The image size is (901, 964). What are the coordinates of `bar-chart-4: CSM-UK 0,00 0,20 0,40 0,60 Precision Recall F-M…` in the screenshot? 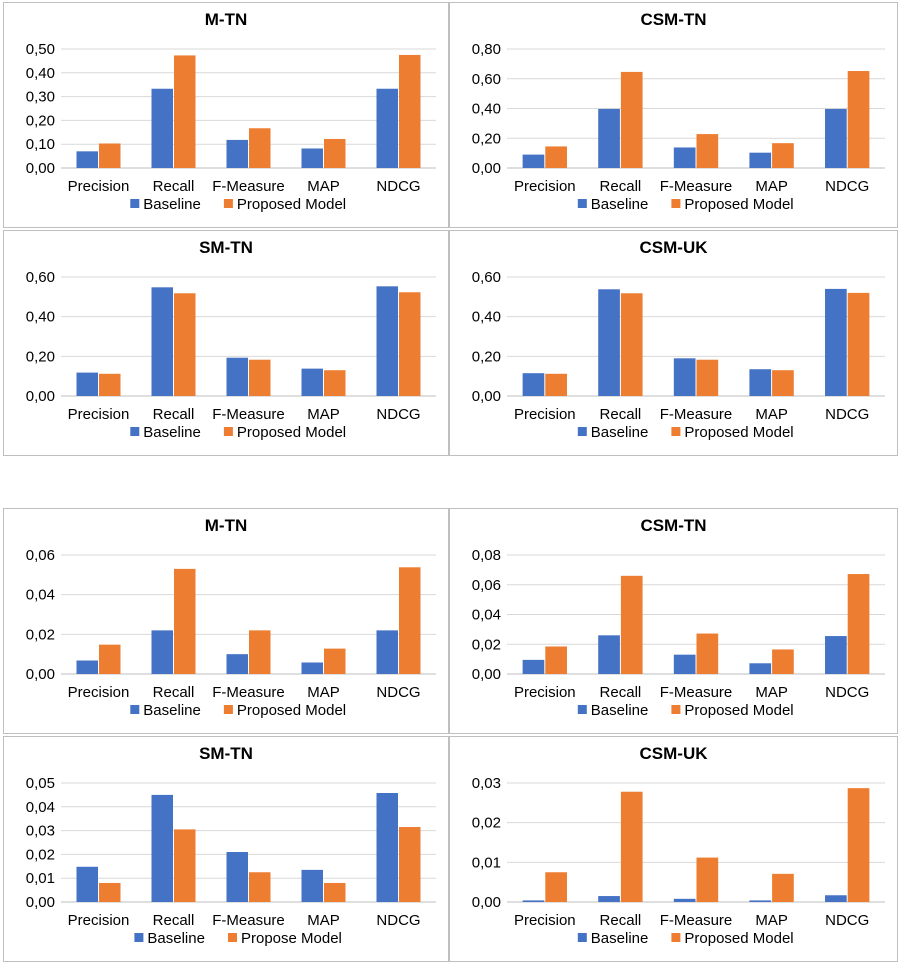 It's located at (678, 339).